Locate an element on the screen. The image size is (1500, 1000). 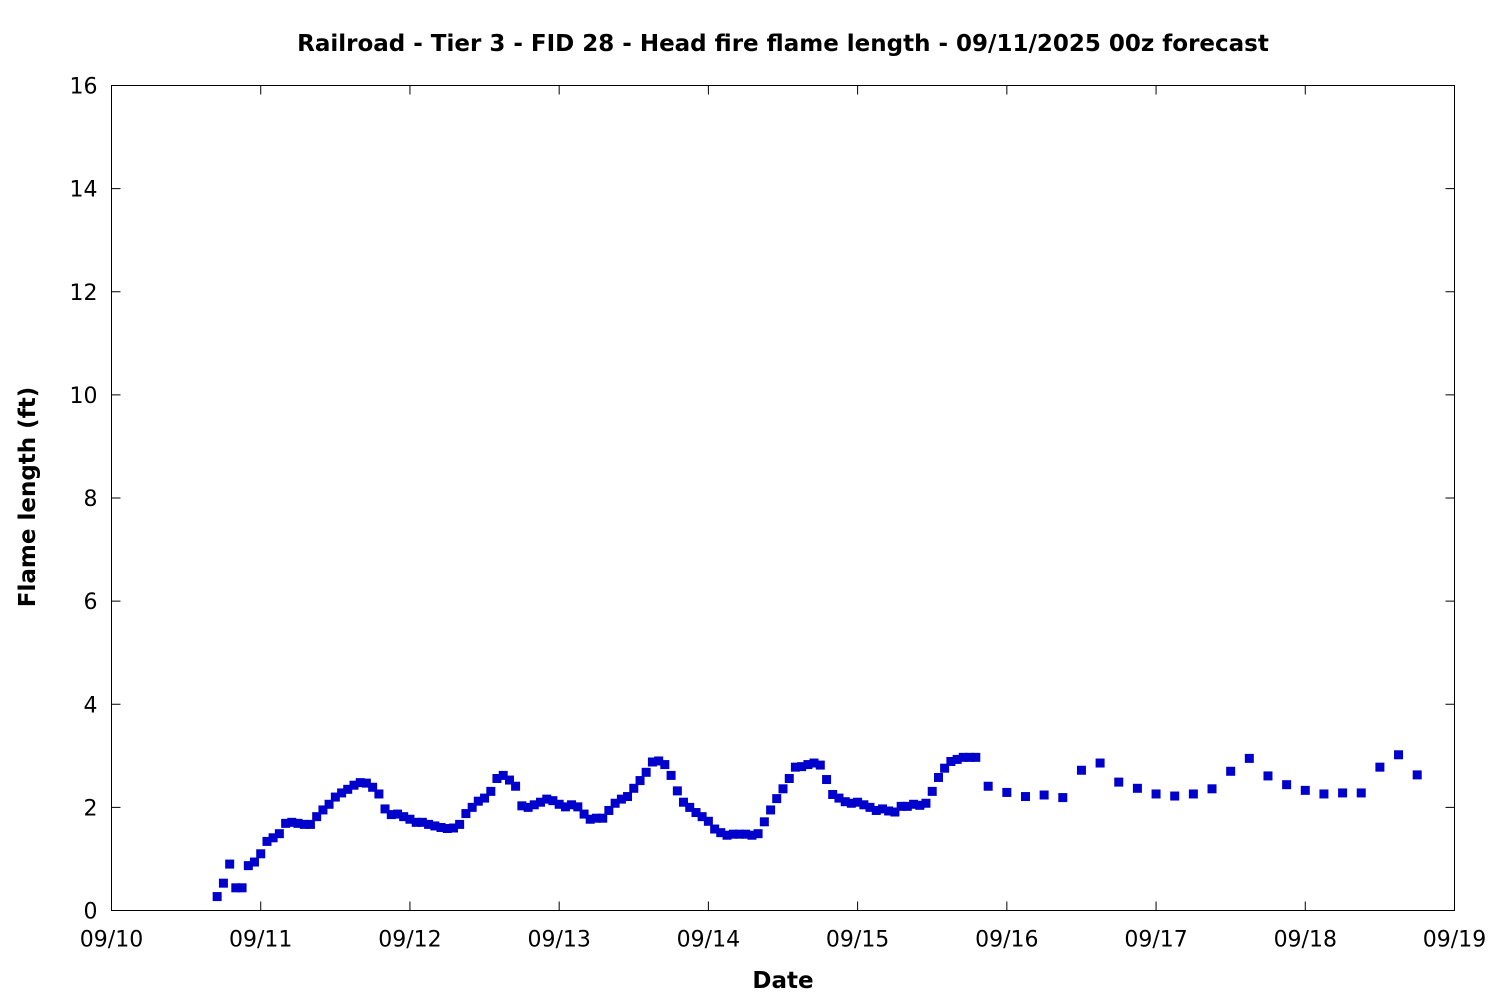
x-tick-label: 09/15 is located at coordinates (857, 940).